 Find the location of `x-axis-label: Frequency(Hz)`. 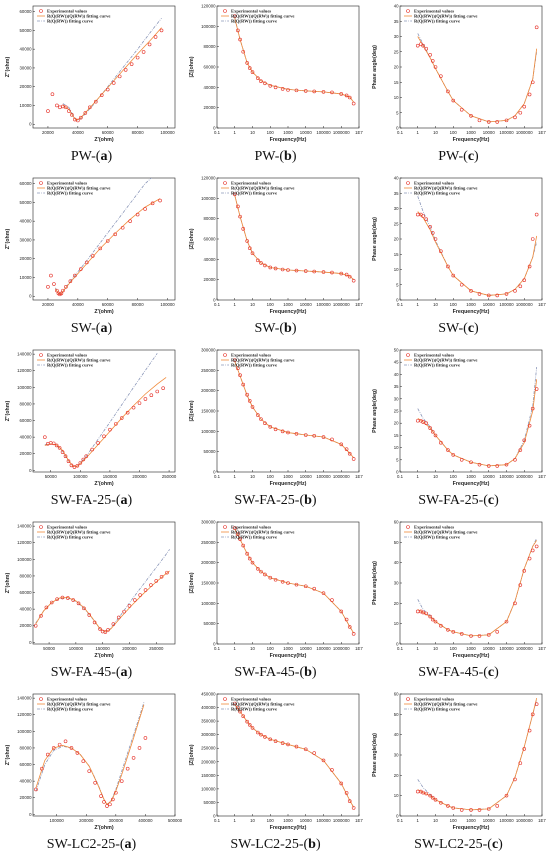

x-axis-label: Frequency(Hz) is located at coordinates (471, 140).